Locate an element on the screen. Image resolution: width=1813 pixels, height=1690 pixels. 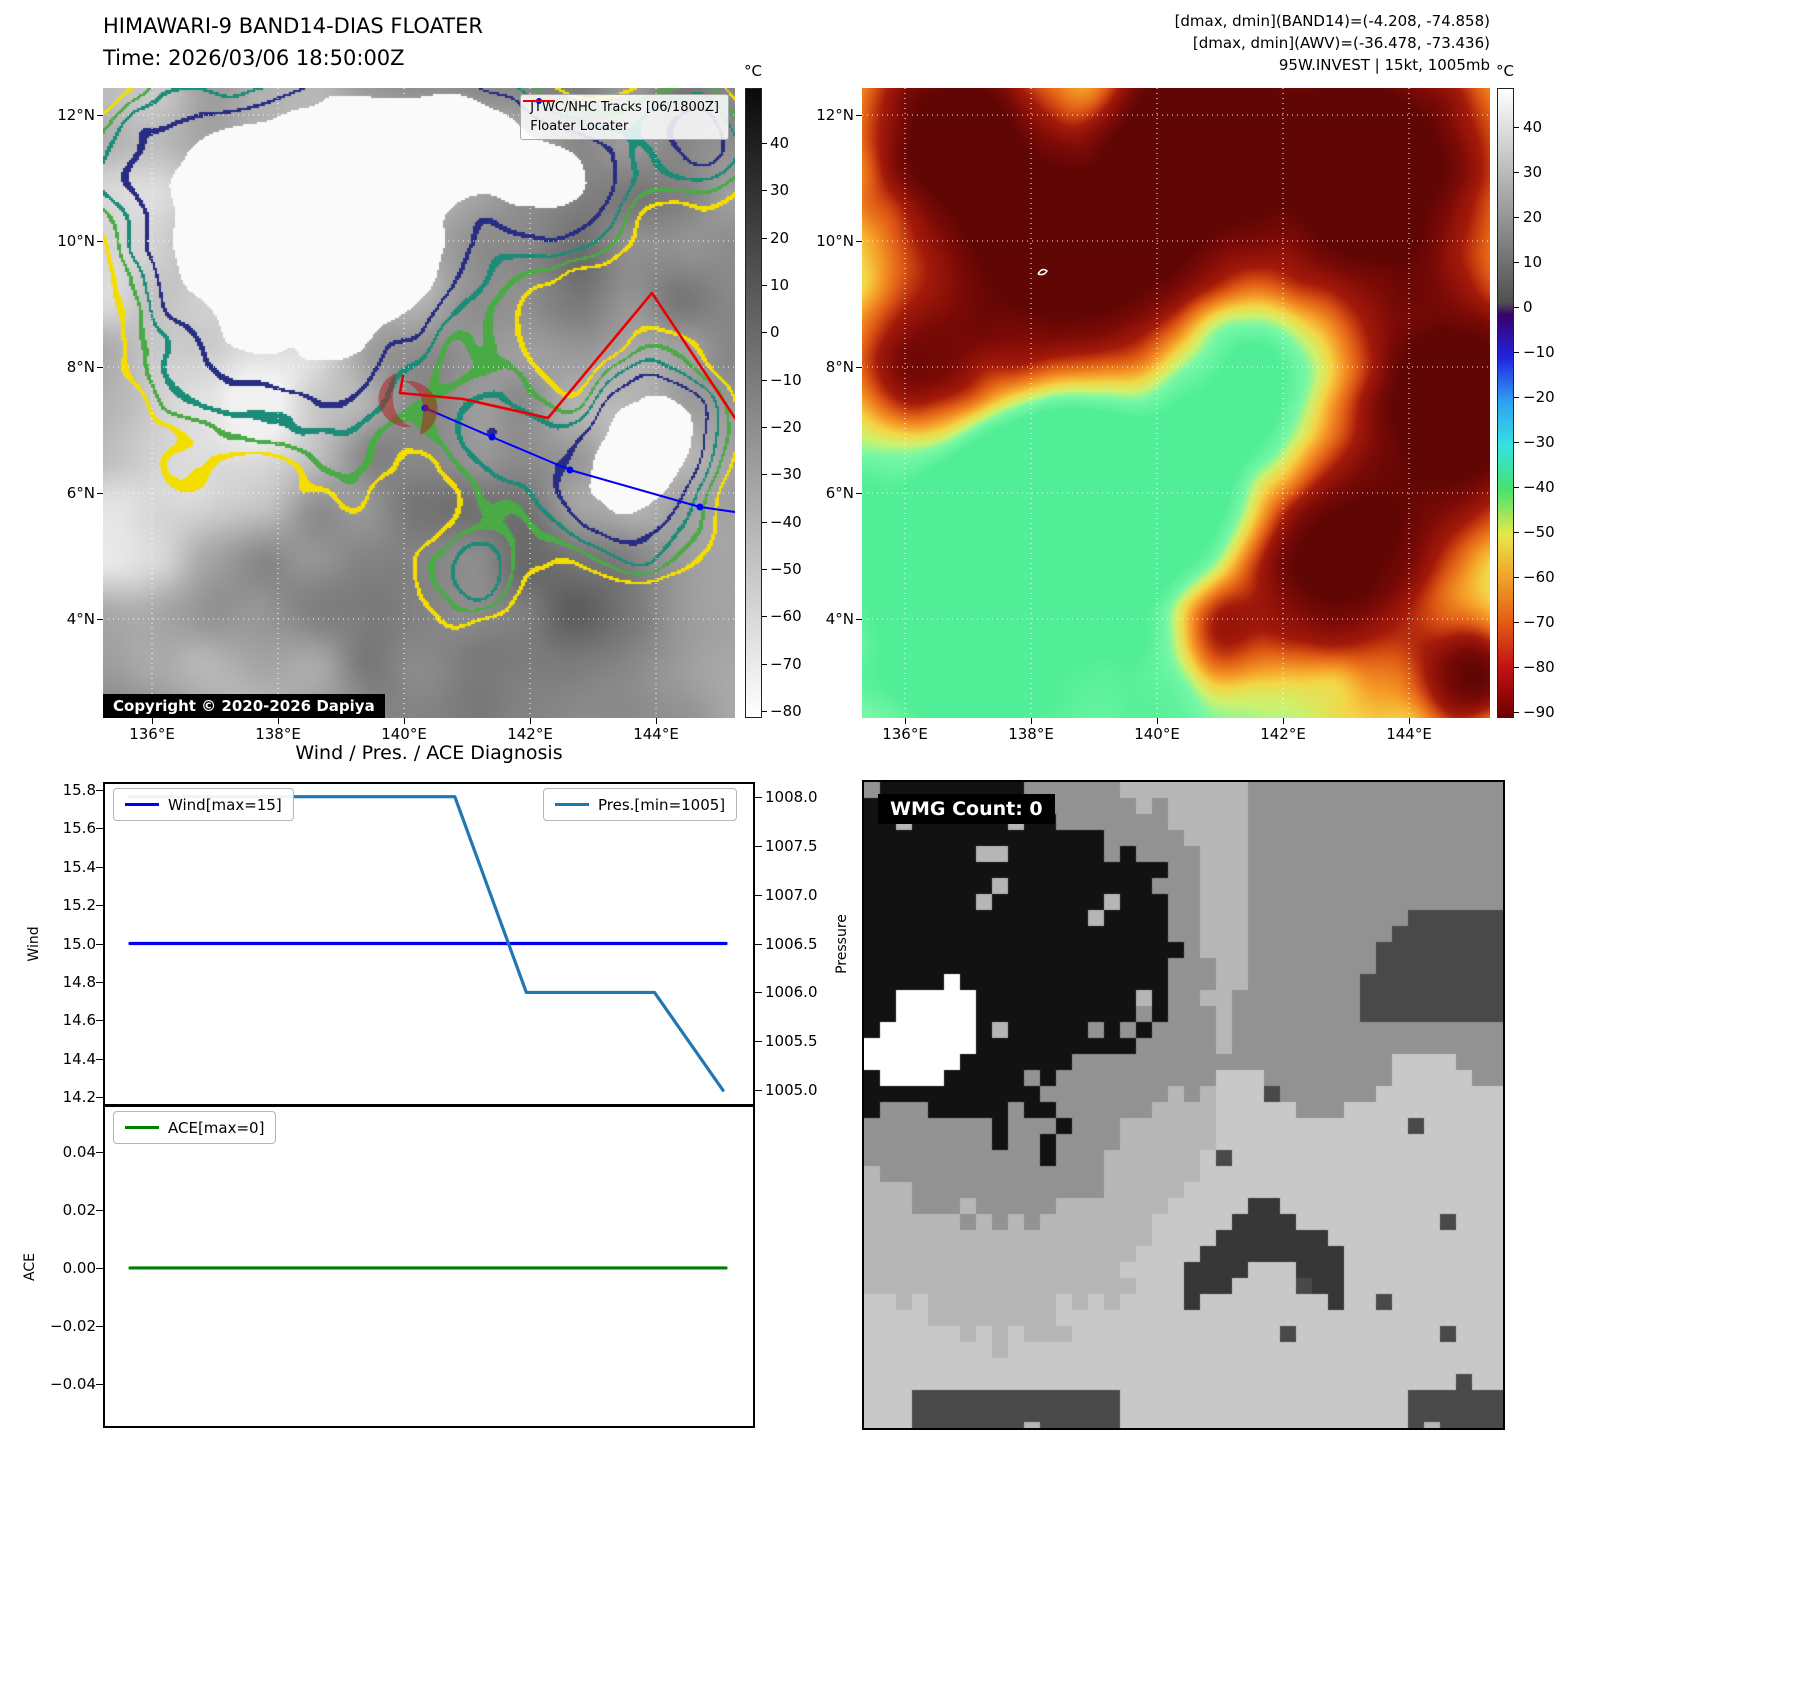
awv-map is located at coordinates (1176, 403).